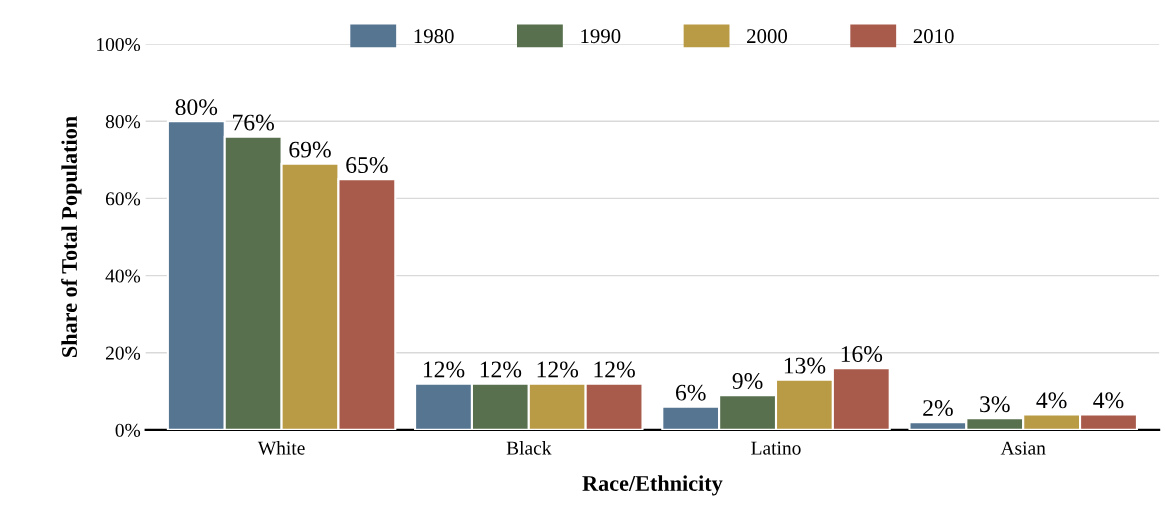 This screenshot has height=513, width=1165. I want to click on y-tick-label: 100%, so click(119, 44).